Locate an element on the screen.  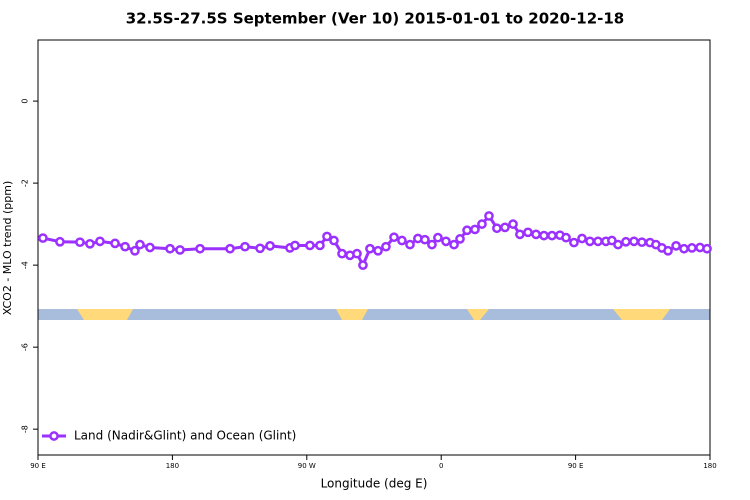
legend-marker is located at coordinates (54, 436).